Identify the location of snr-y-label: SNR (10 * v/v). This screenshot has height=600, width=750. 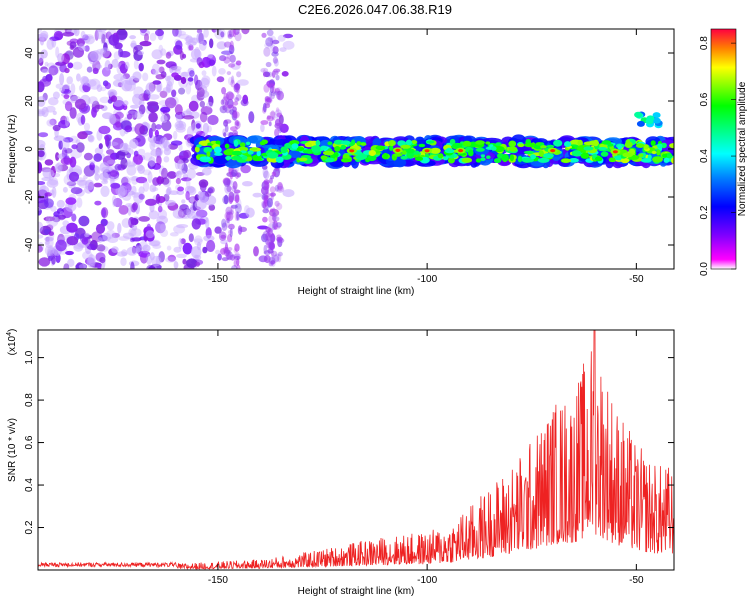
(12, 450).